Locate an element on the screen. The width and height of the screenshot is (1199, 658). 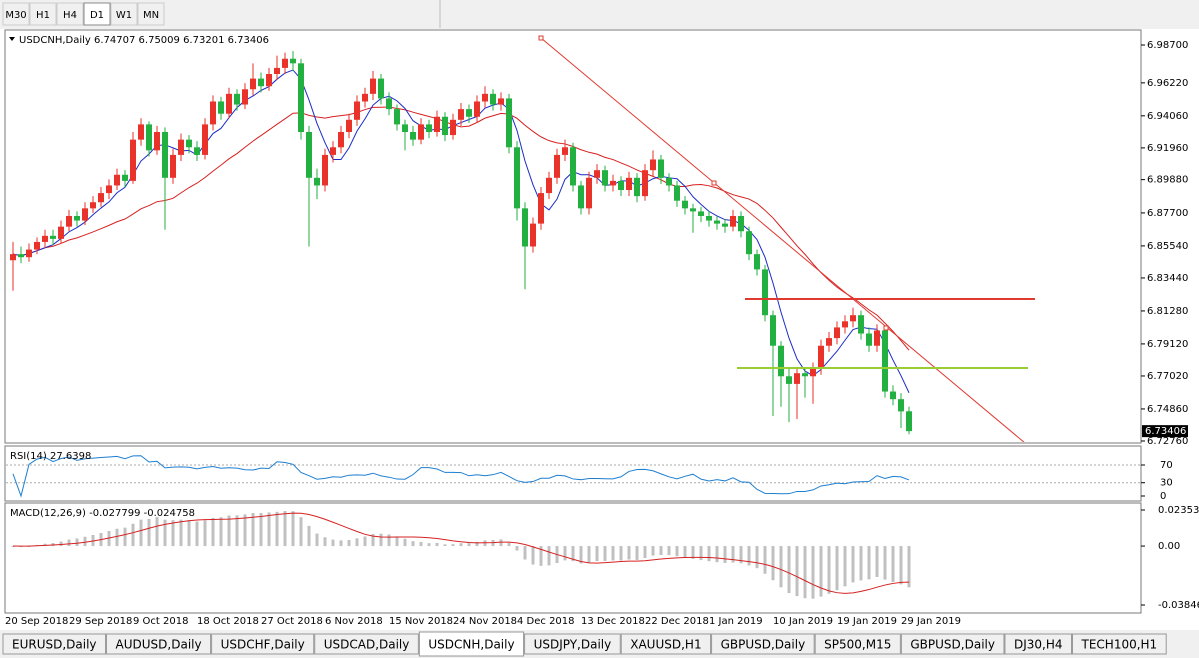
tab-label: SP500,M15 is located at coordinates (857, 645).